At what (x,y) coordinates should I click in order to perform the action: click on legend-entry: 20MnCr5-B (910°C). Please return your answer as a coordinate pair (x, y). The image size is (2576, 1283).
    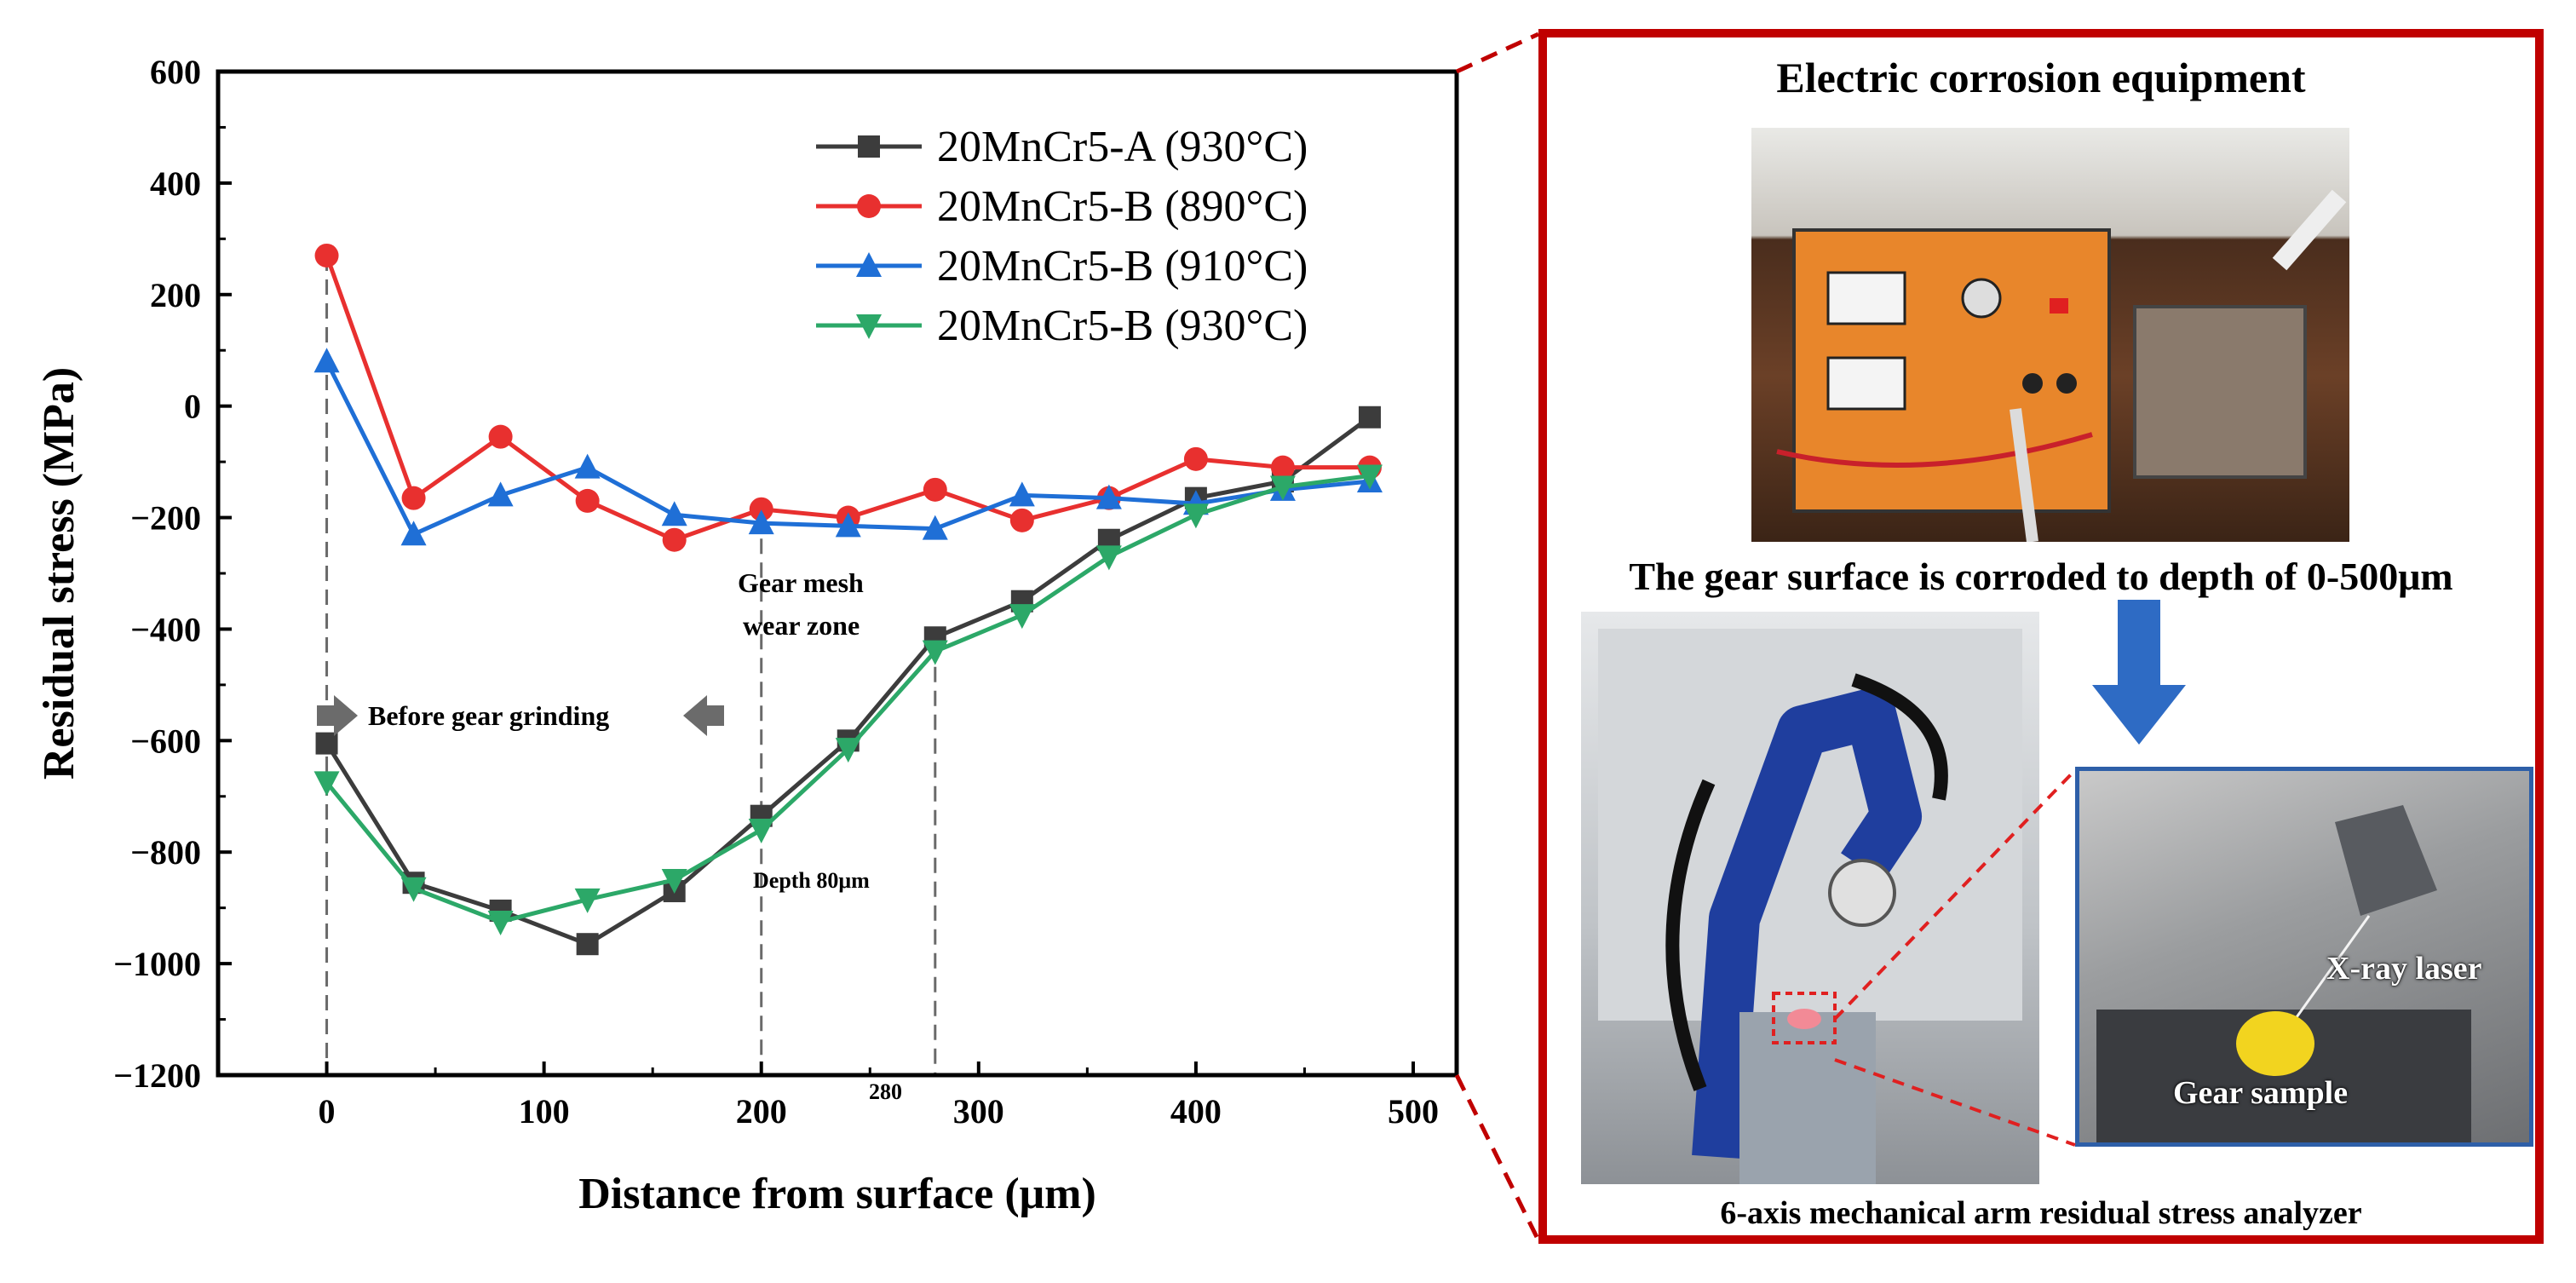
    Looking at the image, I should click on (1062, 266).